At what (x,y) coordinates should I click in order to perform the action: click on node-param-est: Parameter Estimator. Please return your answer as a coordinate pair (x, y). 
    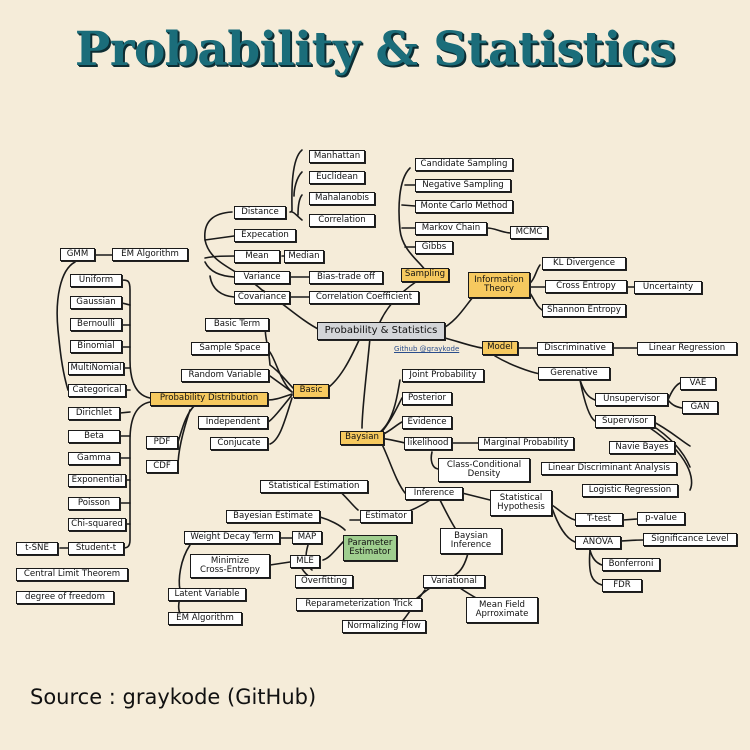
    Looking at the image, I should click on (370, 548).